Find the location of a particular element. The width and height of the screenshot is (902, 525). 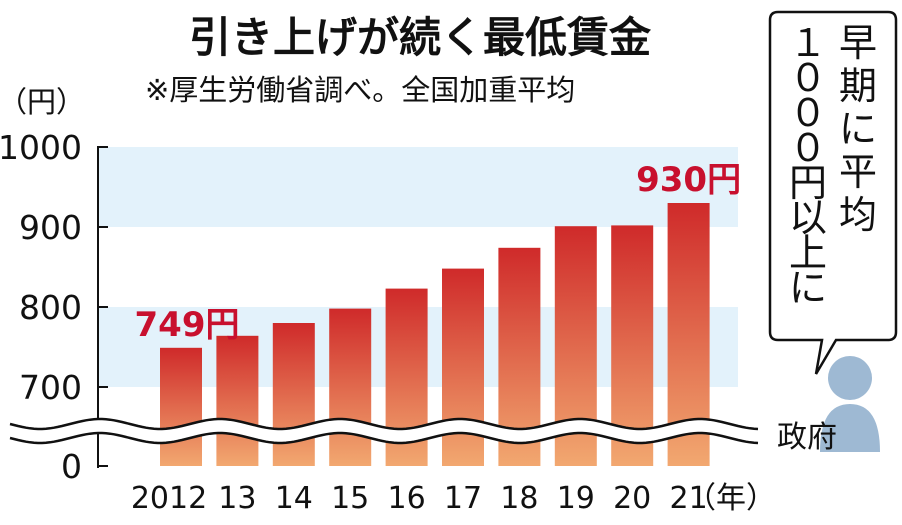

chart-subtitle: ※厚生労働省調べ。全国加重平均 is located at coordinates (360, 90).